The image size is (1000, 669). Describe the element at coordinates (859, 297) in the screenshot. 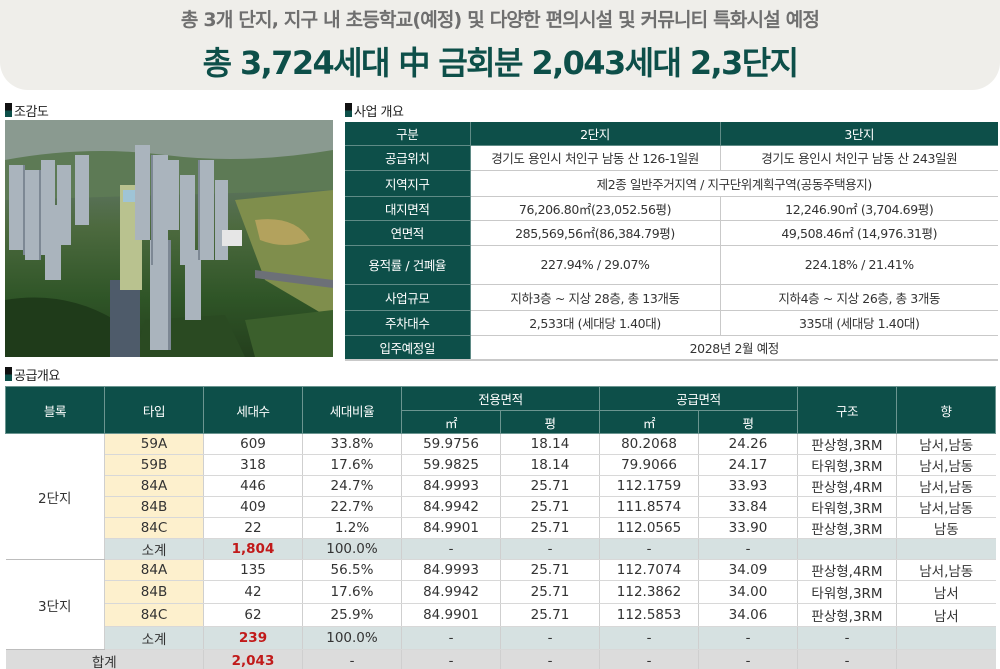

I see `cell-block3: 지하4층 ~ 지상 26층, 총 3개동` at that location.